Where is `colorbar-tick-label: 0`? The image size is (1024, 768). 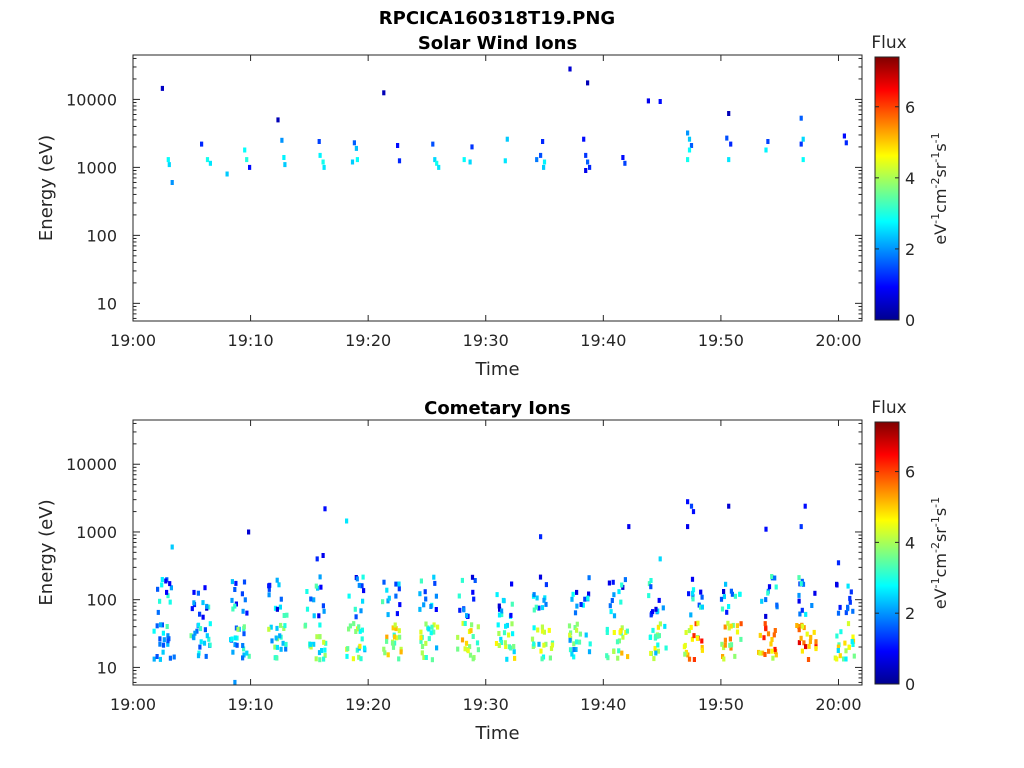 colorbar-tick-label: 0 is located at coordinates (910, 684).